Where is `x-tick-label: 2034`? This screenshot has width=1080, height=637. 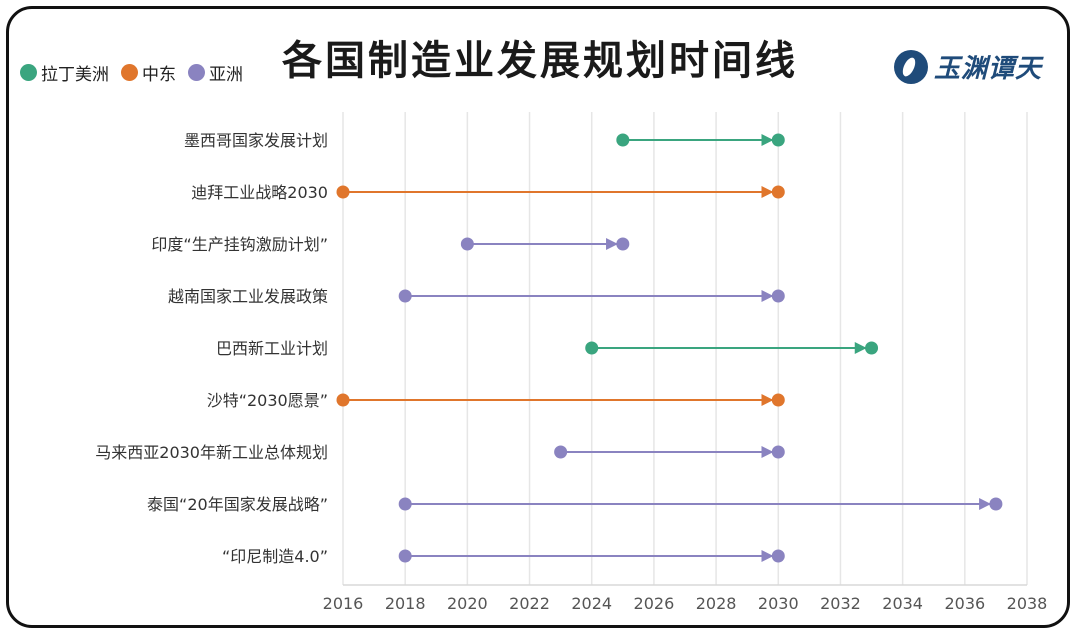
x-tick-label: 2034 is located at coordinates (902, 603).